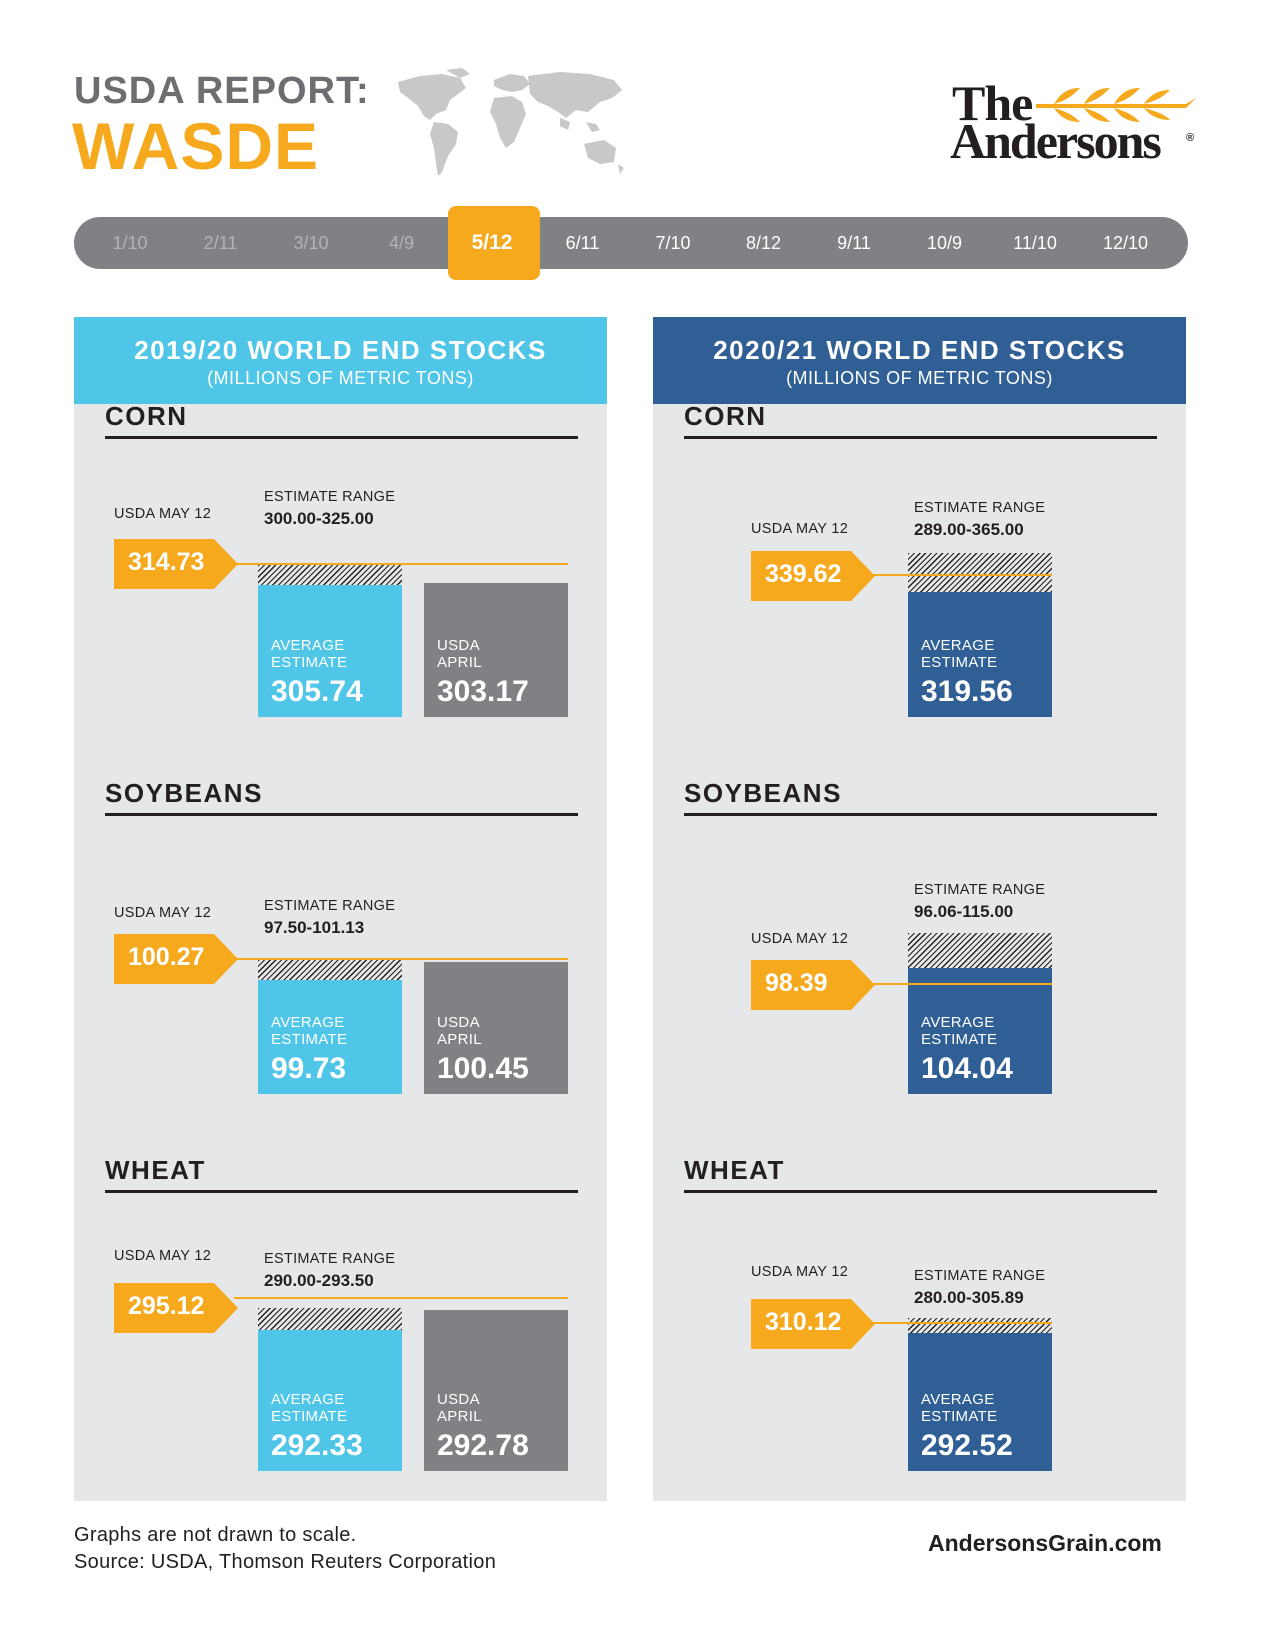  Describe the element at coordinates (944, 243) in the screenshot. I see `timeline-date-10-9: 10/9` at that location.